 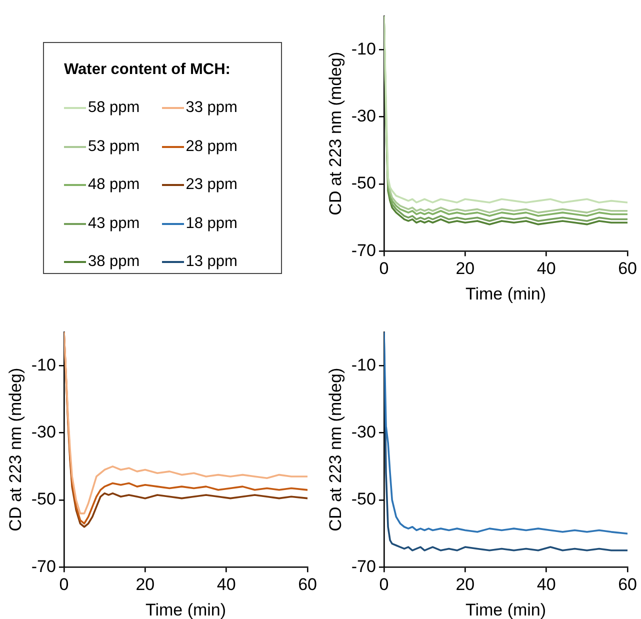 I want to click on legend-title: Water content of MCH:, so click(x=148, y=70).